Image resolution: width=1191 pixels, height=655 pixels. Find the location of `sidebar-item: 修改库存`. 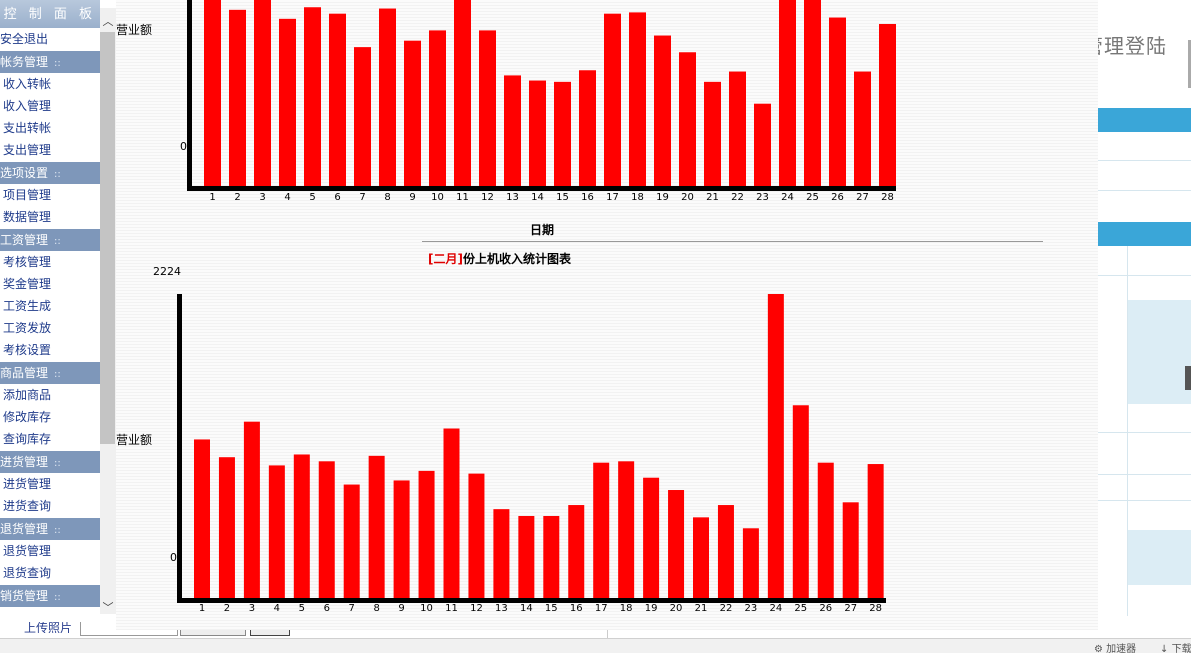

sidebar-item: 修改库存 is located at coordinates (27, 417).